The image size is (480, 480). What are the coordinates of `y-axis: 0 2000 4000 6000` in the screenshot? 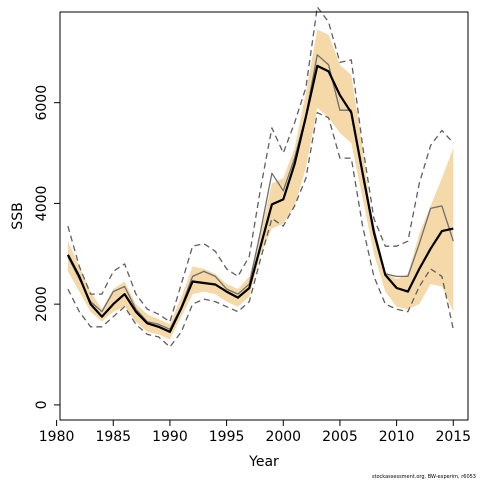 It's located at (47, 247).